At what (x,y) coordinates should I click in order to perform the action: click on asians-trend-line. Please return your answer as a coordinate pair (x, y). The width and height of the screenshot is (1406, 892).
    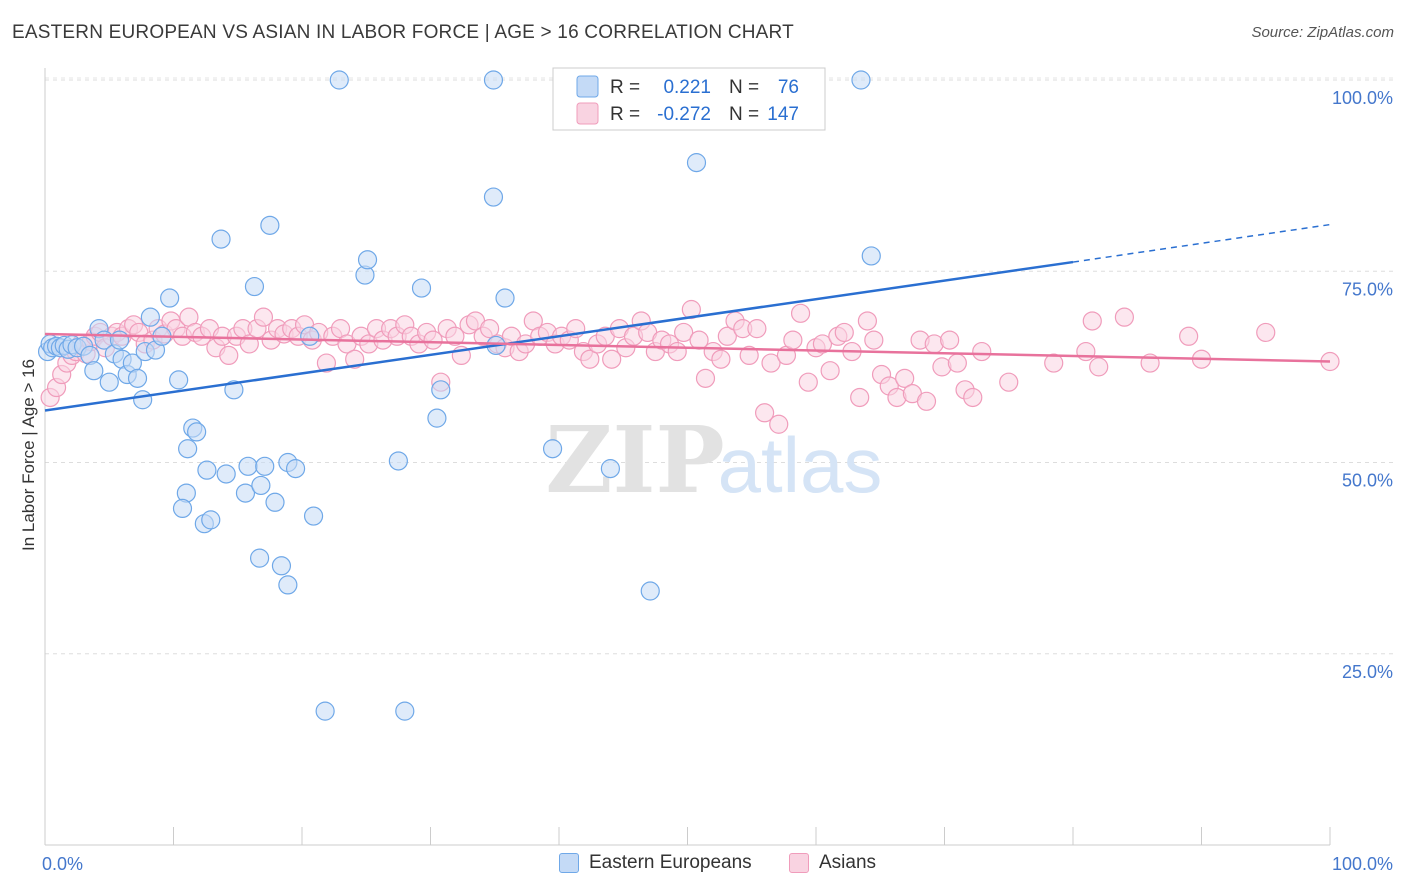
    Looking at the image, I should click on (687, 347).